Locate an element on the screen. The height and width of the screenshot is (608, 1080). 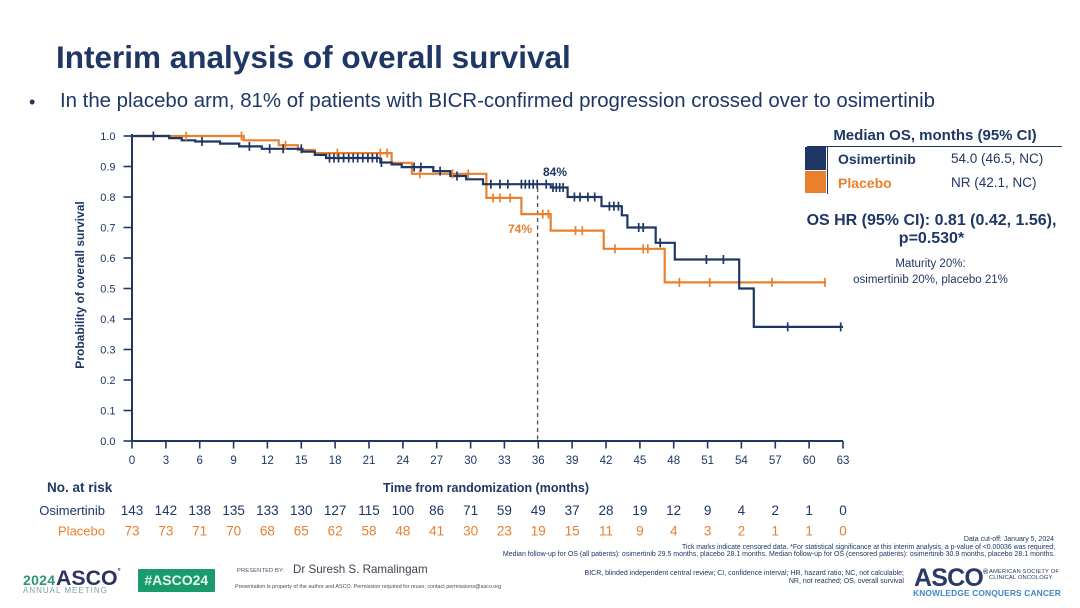
svg-text: 21 is located at coordinates (369, 461).